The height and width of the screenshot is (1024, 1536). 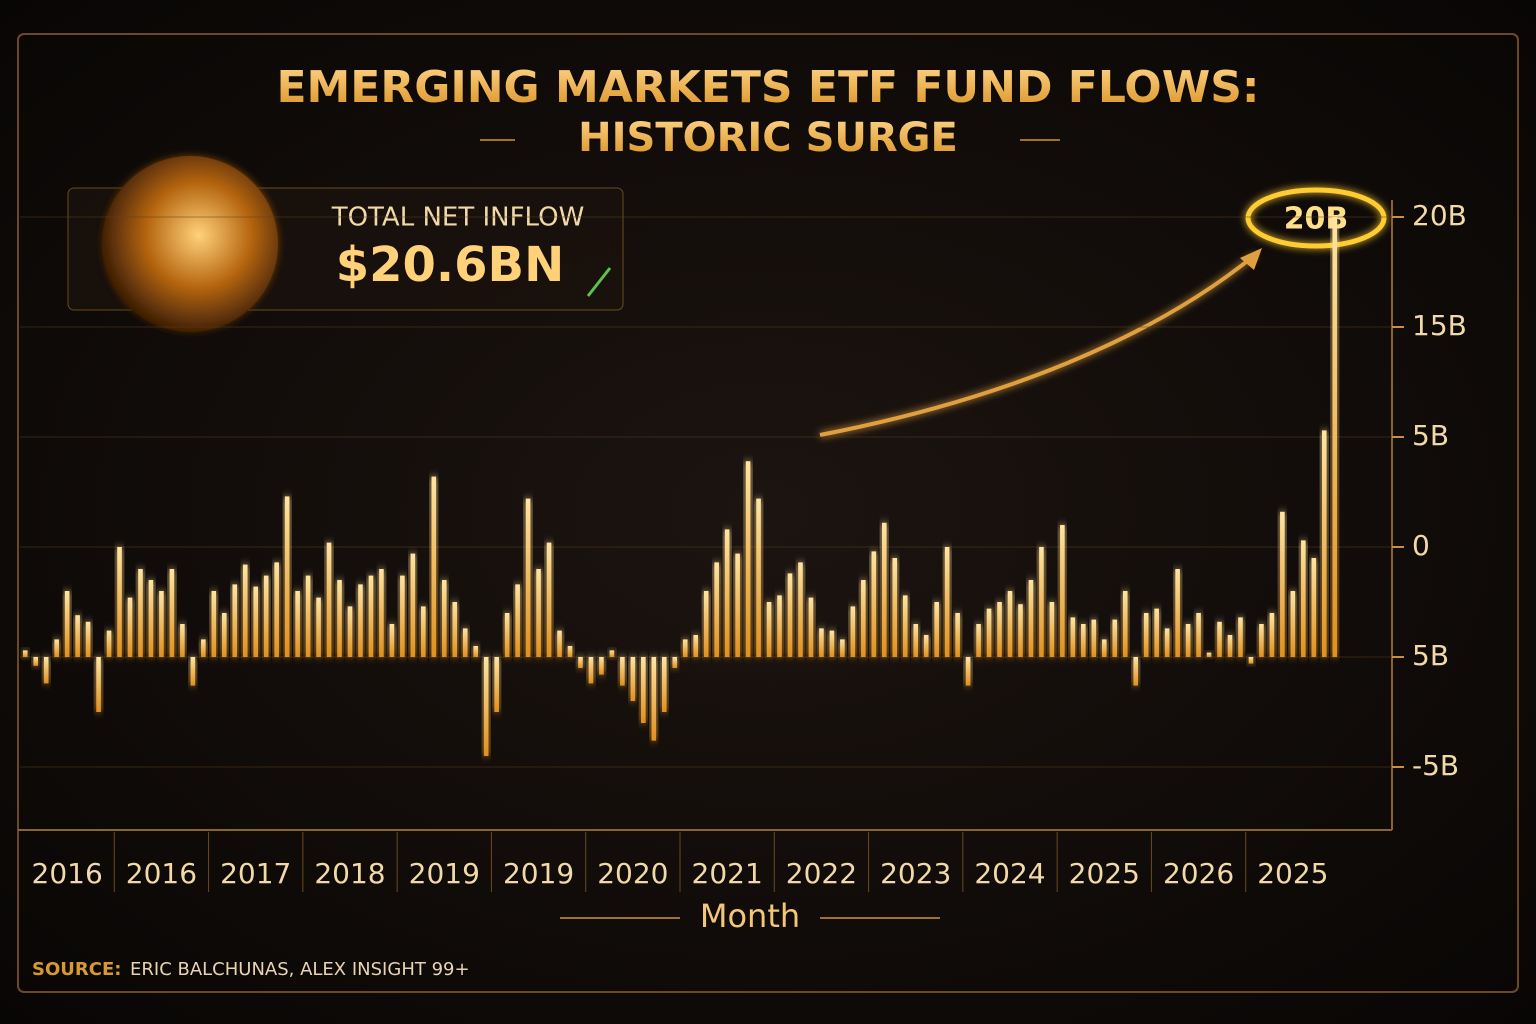 I want to click on x-tick-label: 2026, so click(x=1198, y=873).